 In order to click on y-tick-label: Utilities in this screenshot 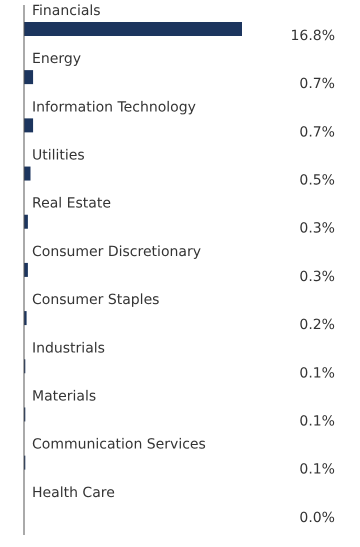, I will do `click(58, 156)`.